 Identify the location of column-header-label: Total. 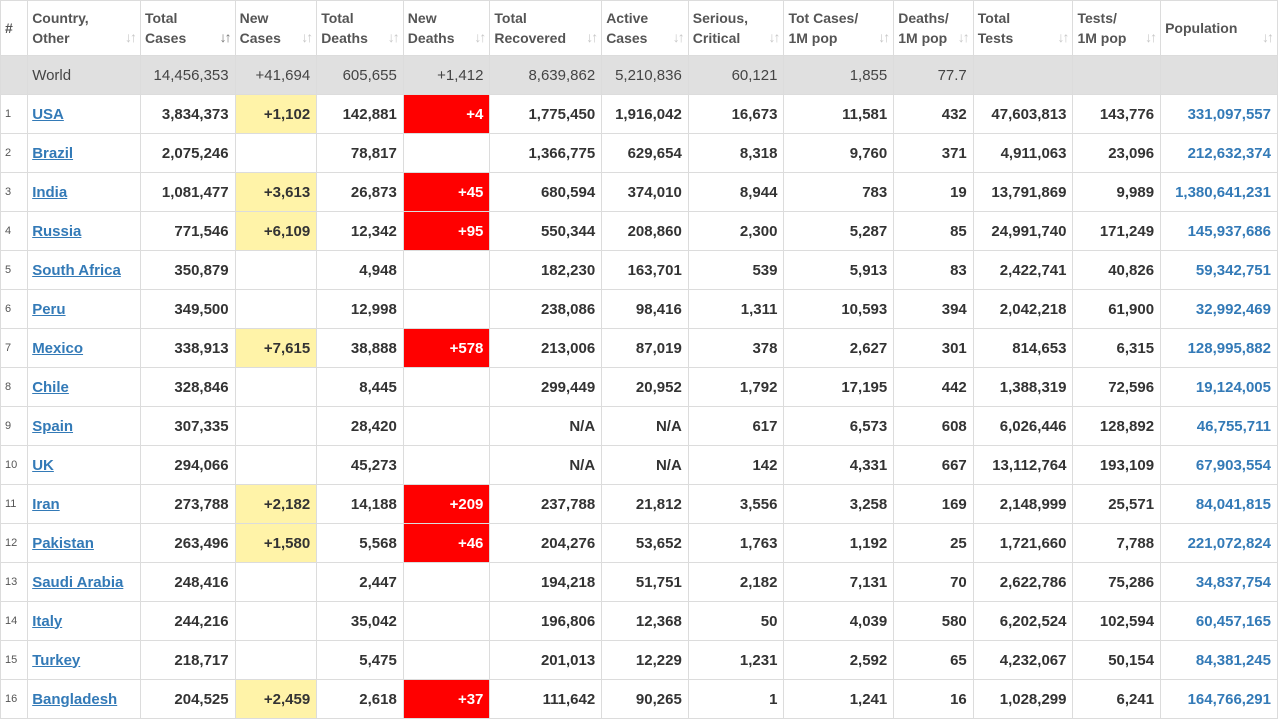
(161, 18).